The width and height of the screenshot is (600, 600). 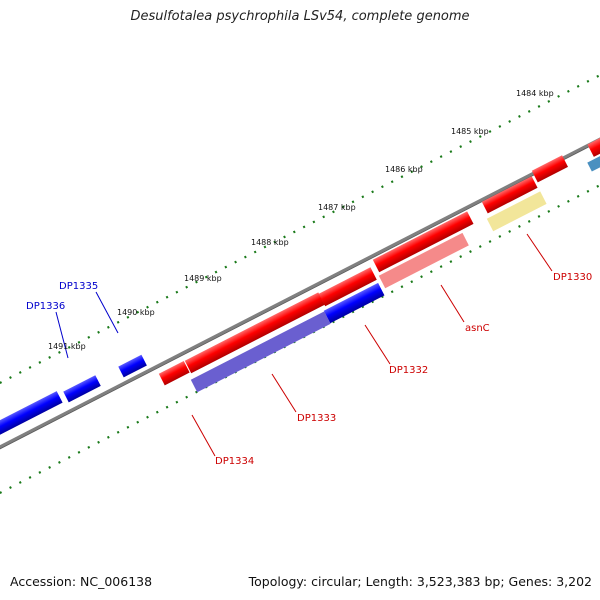 I want to click on kbp-label: 1486 kbp, so click(x=404, y=169).